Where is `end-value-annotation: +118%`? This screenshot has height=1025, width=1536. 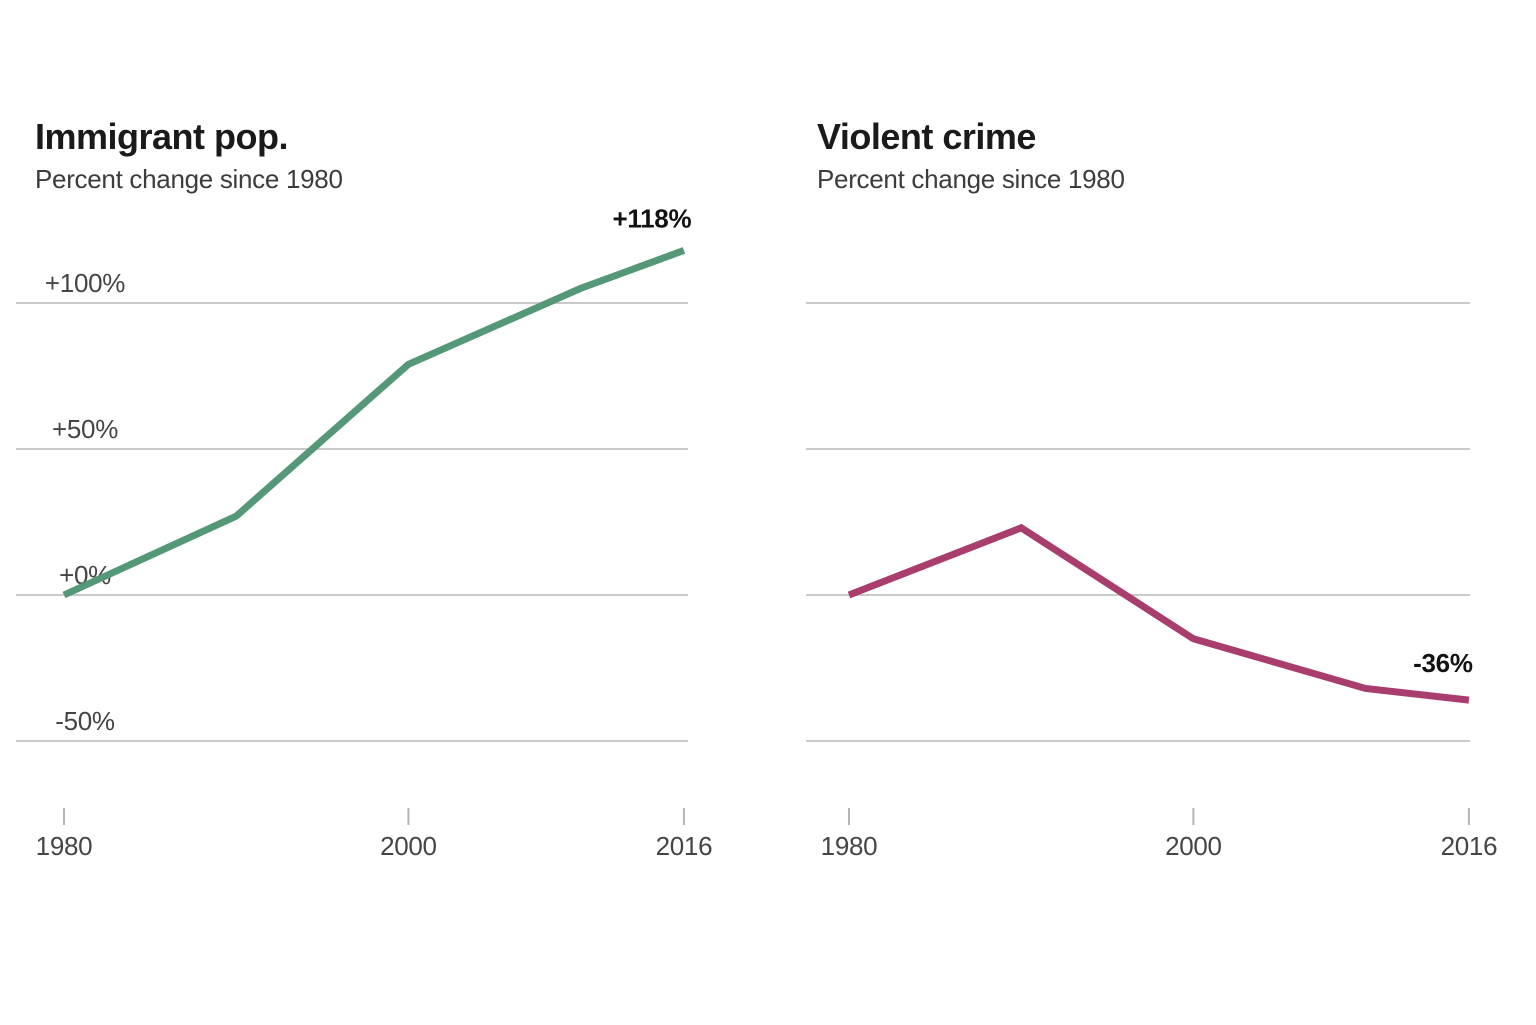
end-value-annotation: +118% is located at coordinates (652, 219).